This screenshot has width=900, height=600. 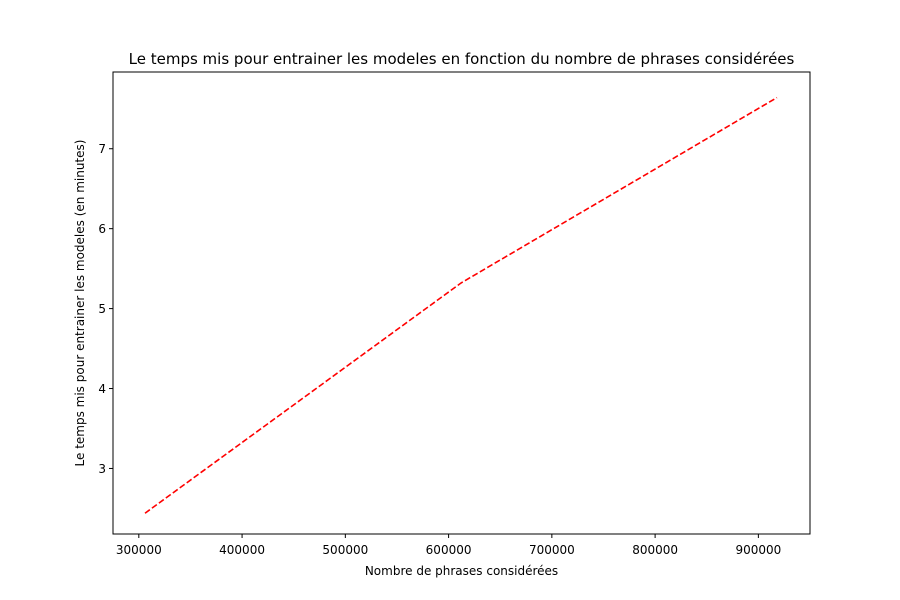 What do you see at coordinates (242, 550) in the screenshot?
I see `x-tick-label: 400000` at bounding box center [242, 550].